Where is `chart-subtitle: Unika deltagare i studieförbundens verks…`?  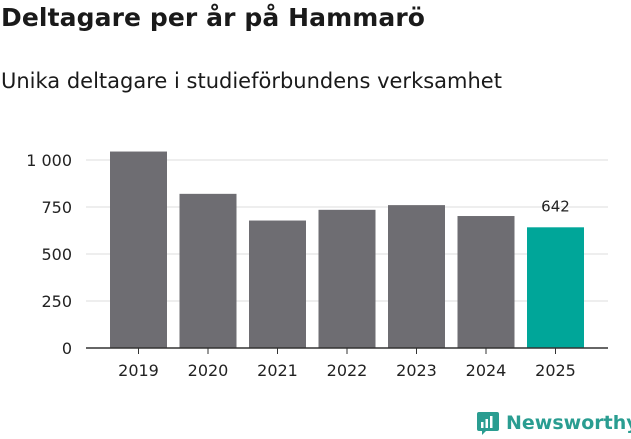 chart-subtitle: Unika deltagare i studieförbundens verks… is located at coordinates (251, 81).